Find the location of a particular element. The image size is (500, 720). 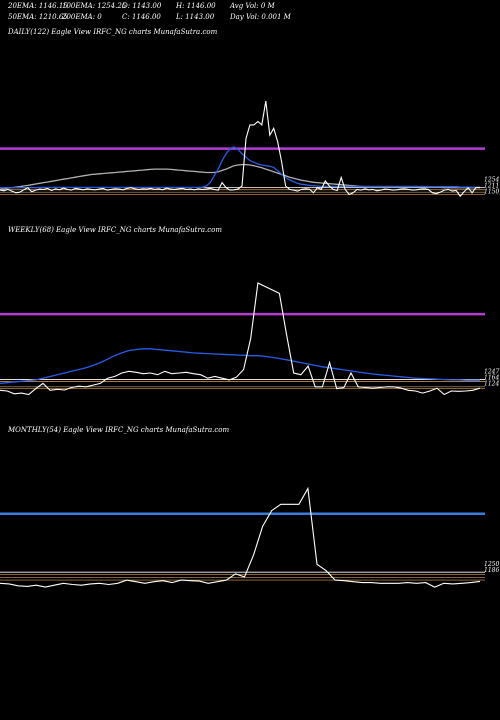

low-label: L: 1143.00 is located at coordinates (195, 17).